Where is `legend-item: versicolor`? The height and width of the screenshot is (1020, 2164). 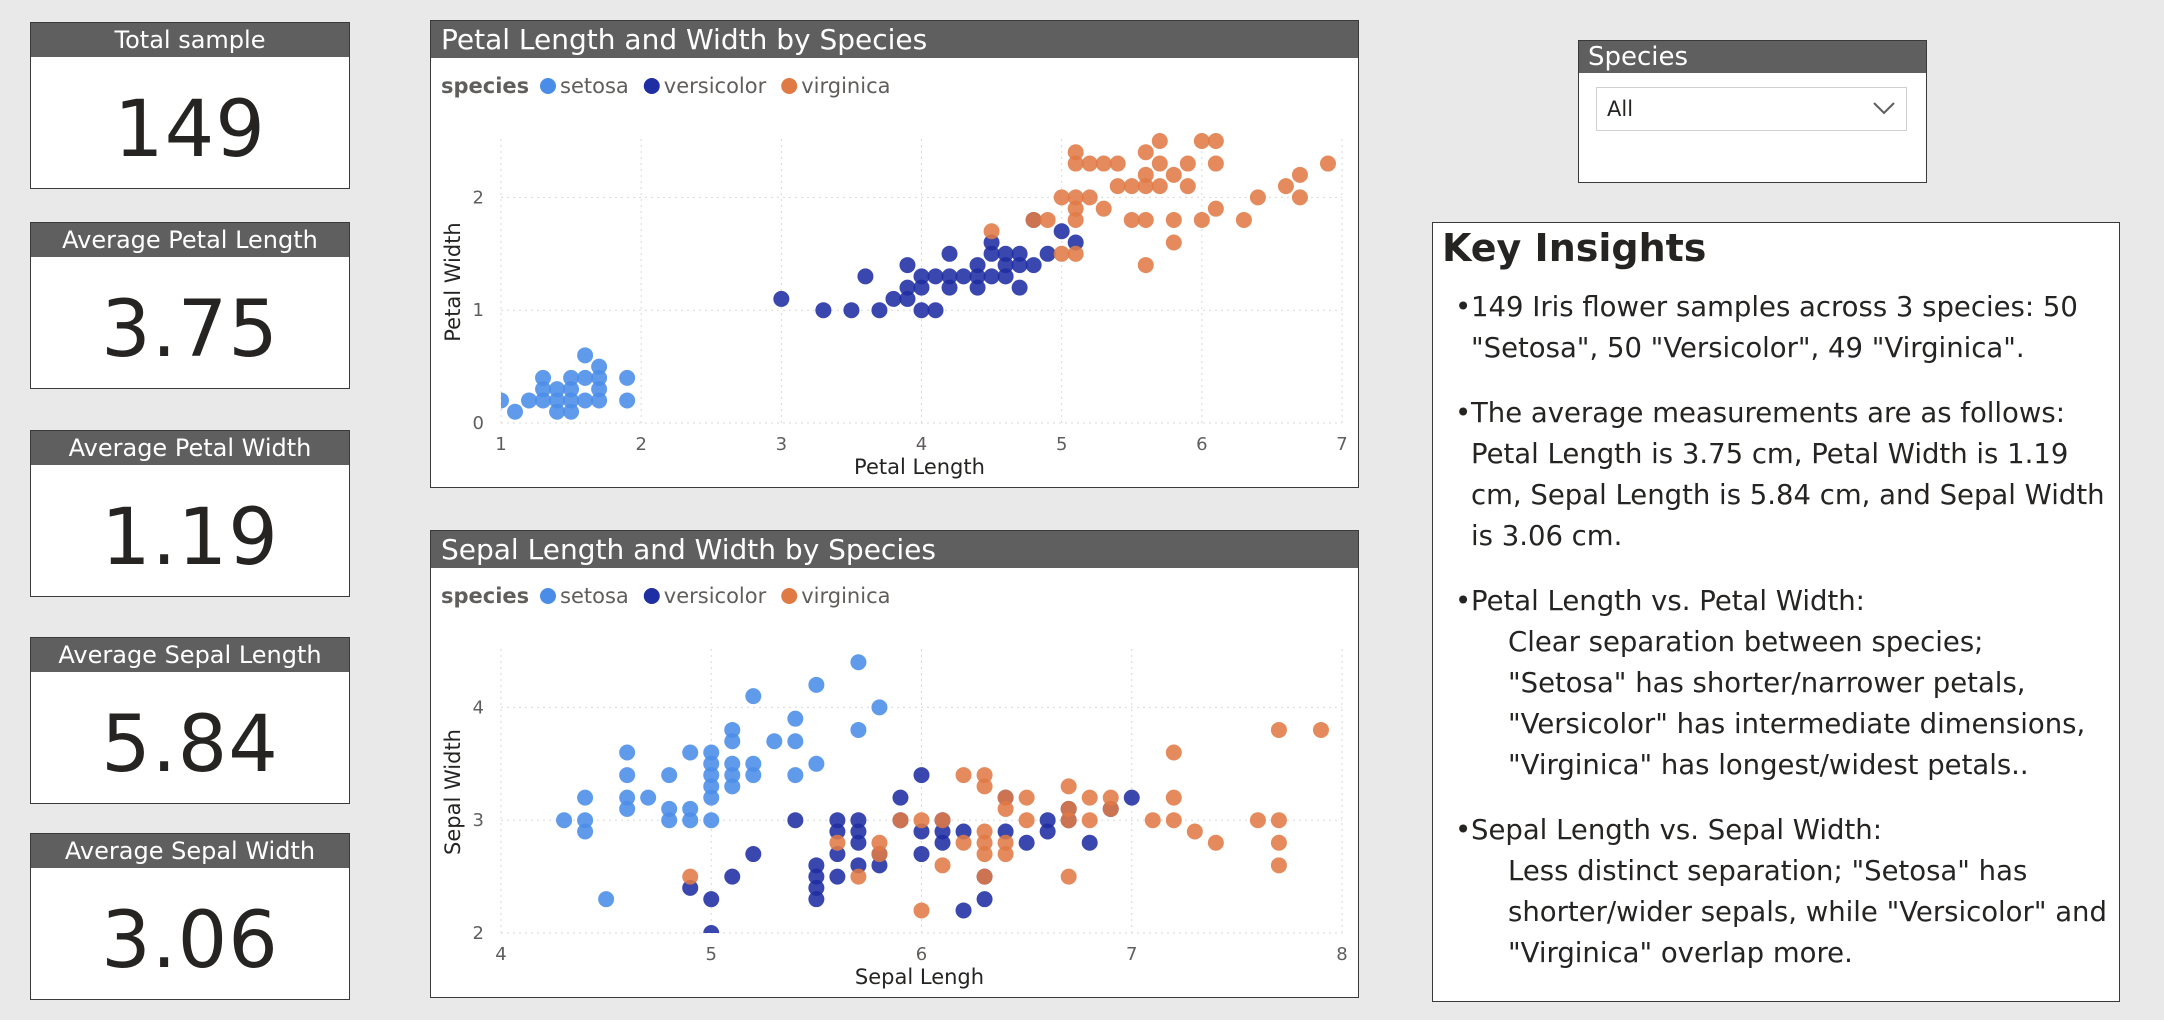
legend-item: versicolor is located at coordinates (715, 596).